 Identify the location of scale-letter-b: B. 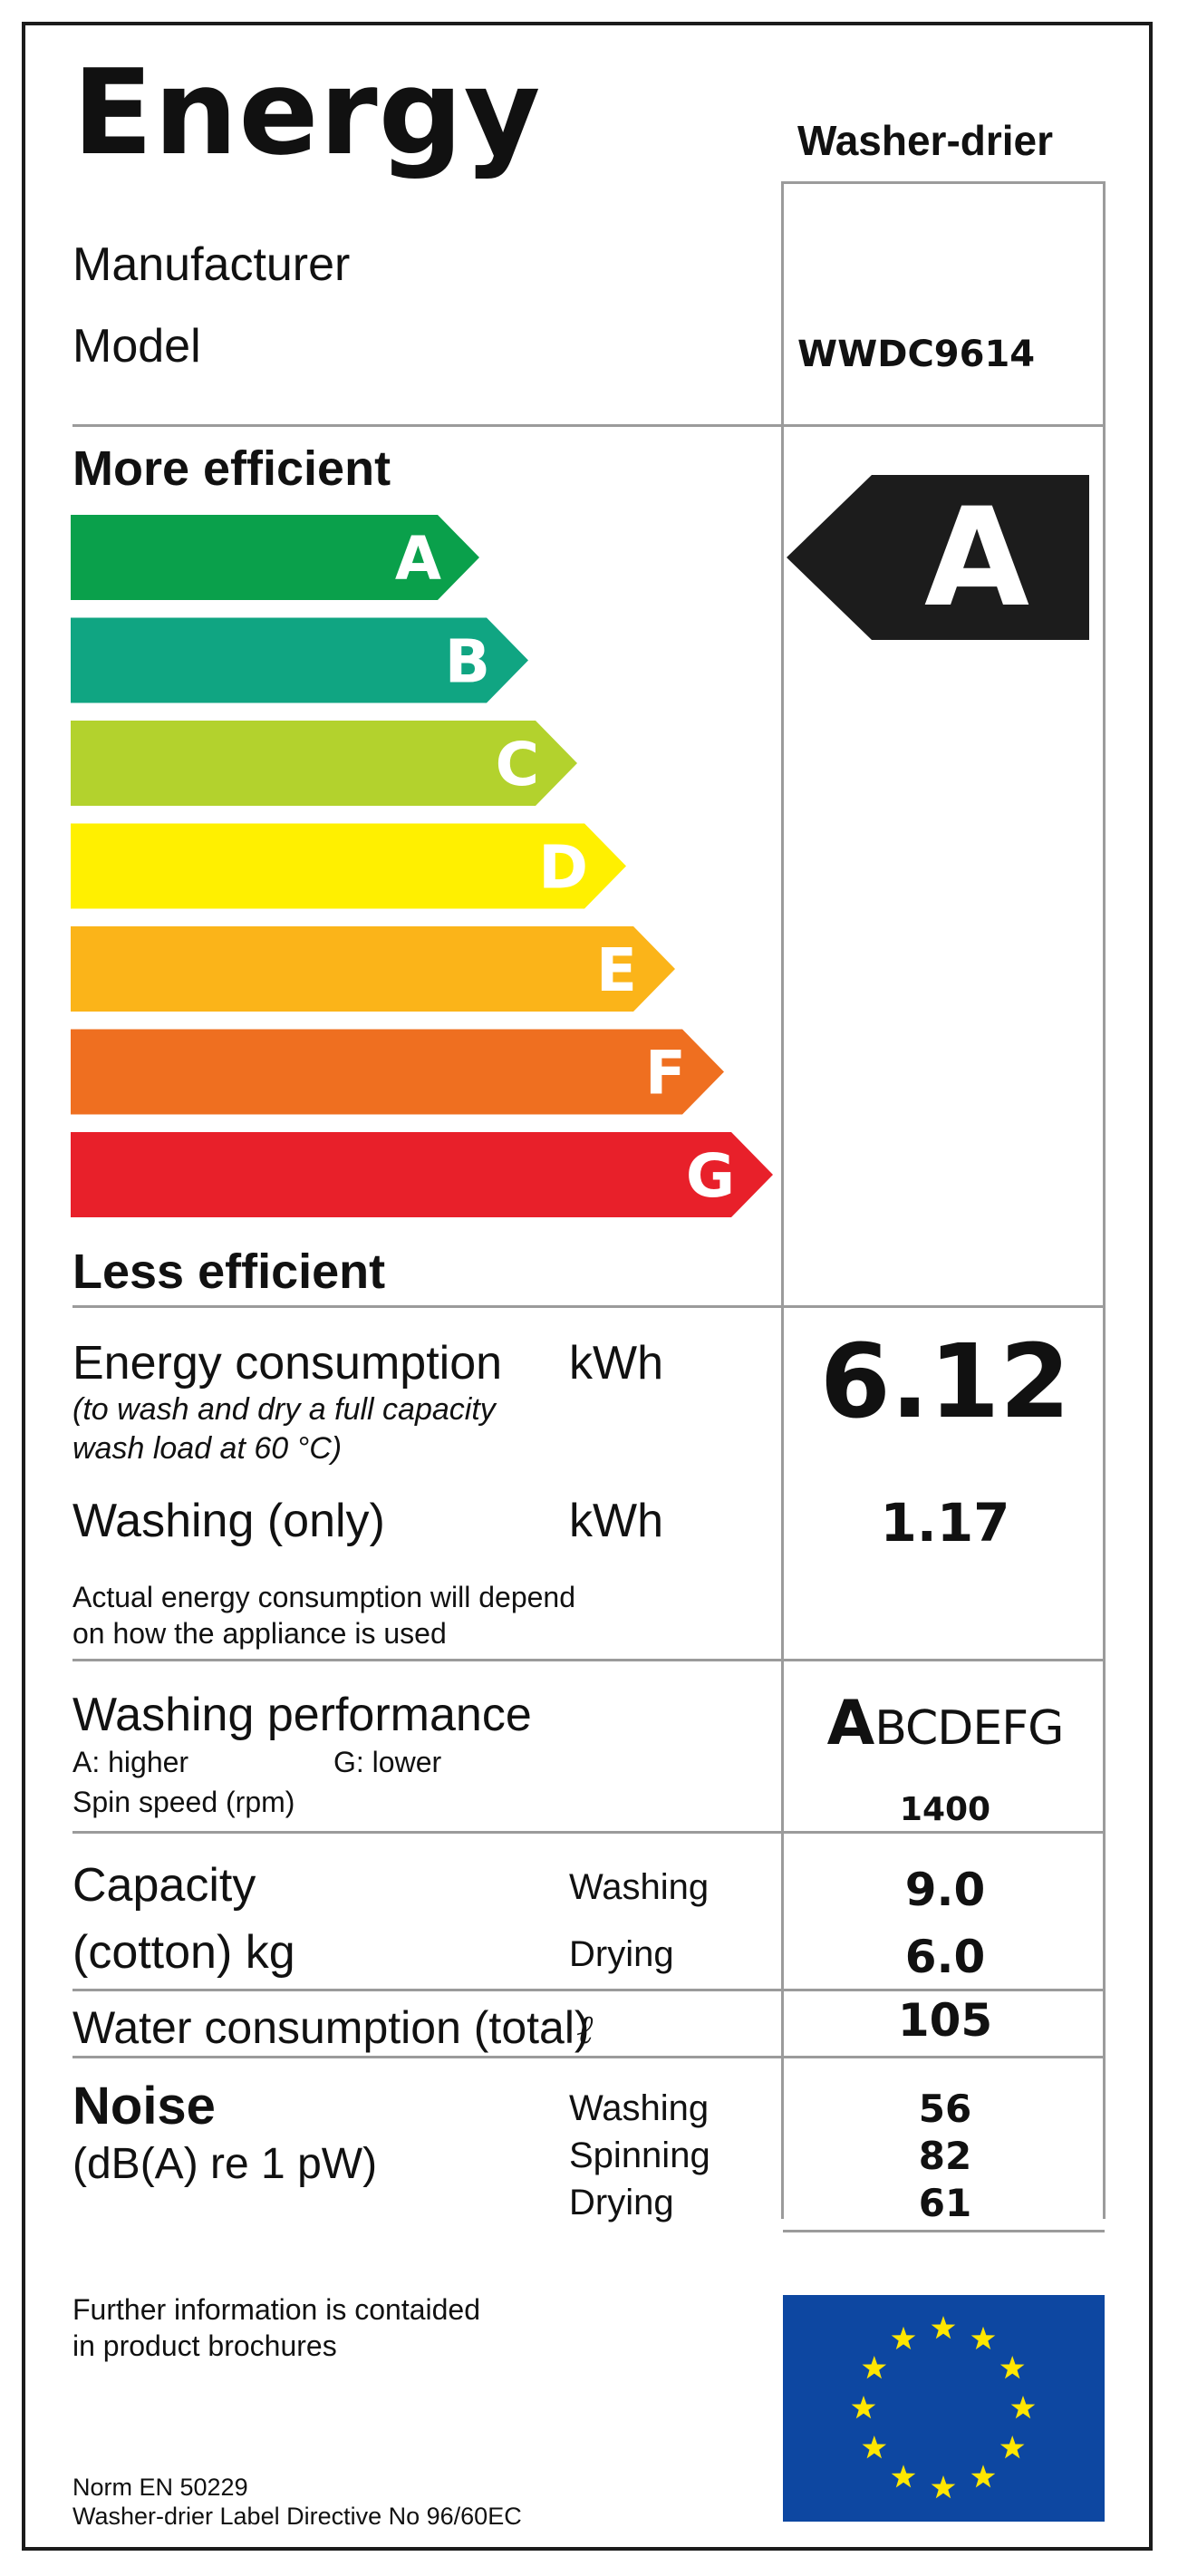
(467, 662).